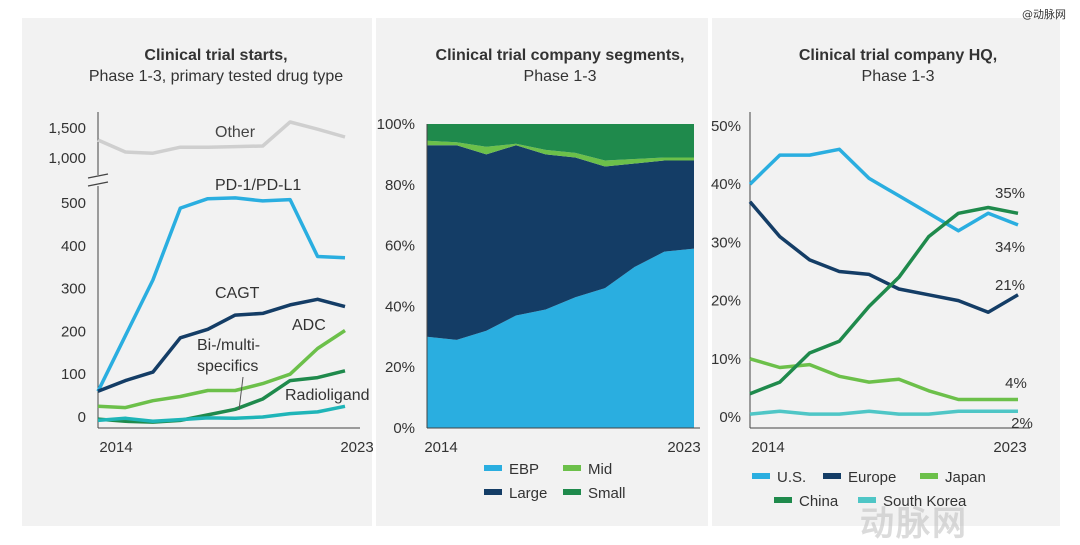 This screenshot has width=1080, height=545. Describe the element at coordinates (600, 469) in the screenshot. I see `legend-label-mid: Mid` at that location.